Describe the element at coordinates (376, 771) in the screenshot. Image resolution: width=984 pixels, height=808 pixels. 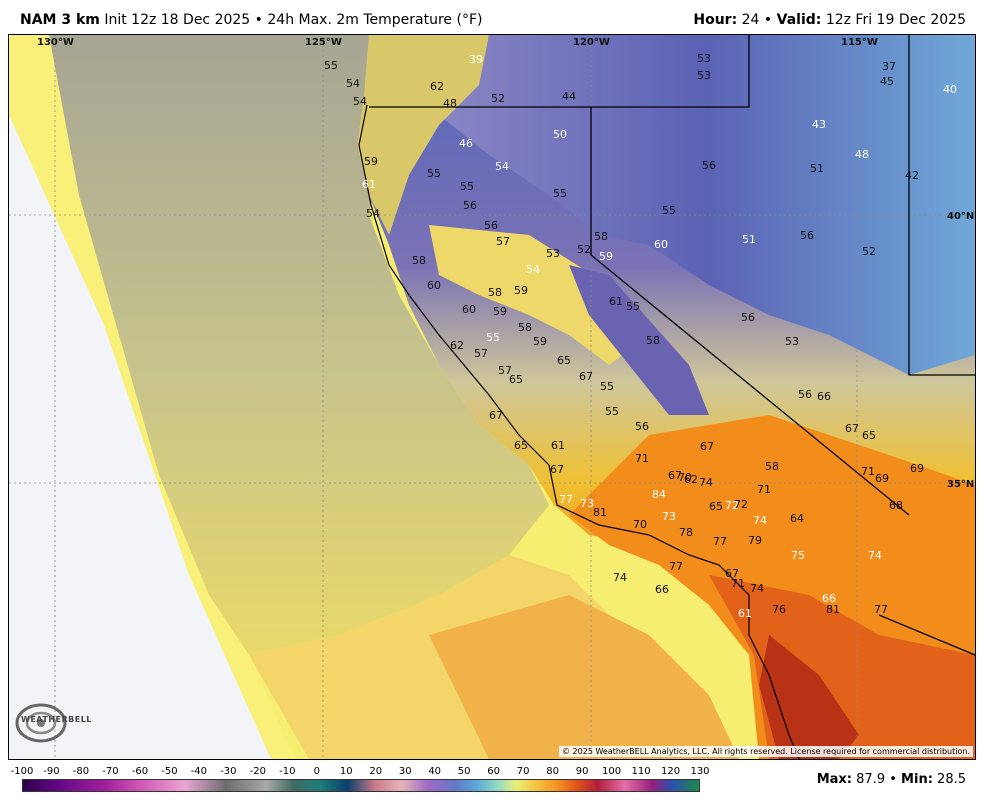
I see `scale-tick-label: 20` at that location.